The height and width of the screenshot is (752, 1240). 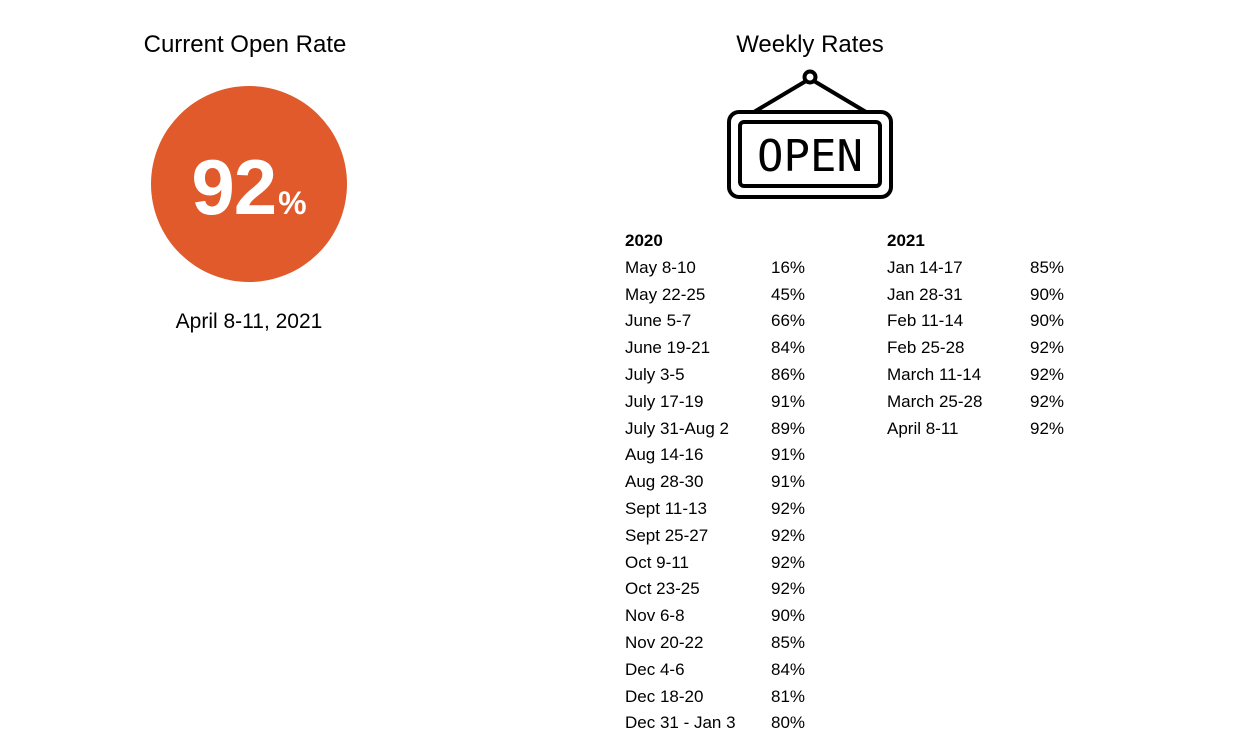 I want to click on rate-row: Feb 25-28 92%, so click(x=975, y=348).